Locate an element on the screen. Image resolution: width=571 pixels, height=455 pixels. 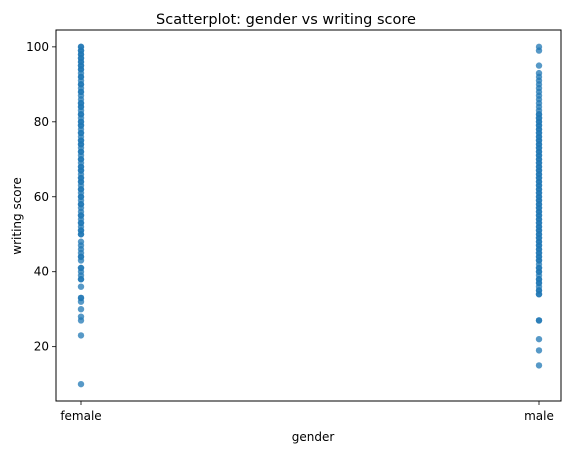
y-tick-label: 40 is located at coordinates (41, 272).